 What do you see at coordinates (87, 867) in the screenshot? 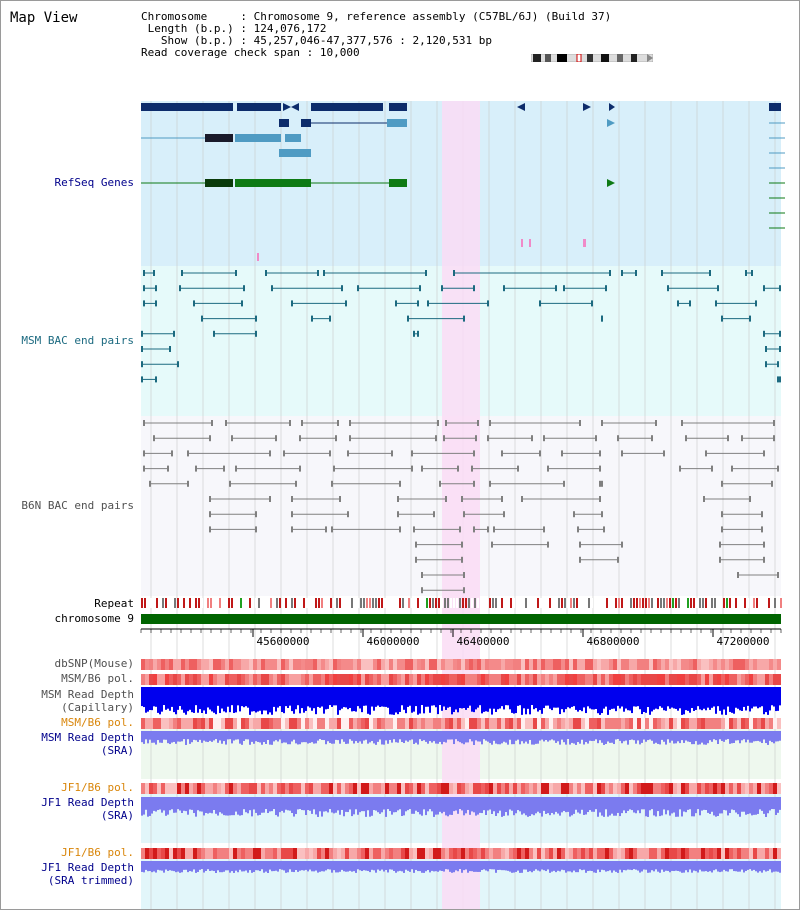
I see `track-label-jf1-depth-trim-1: JF1 Read Depth` at bounding box center [87, 867].